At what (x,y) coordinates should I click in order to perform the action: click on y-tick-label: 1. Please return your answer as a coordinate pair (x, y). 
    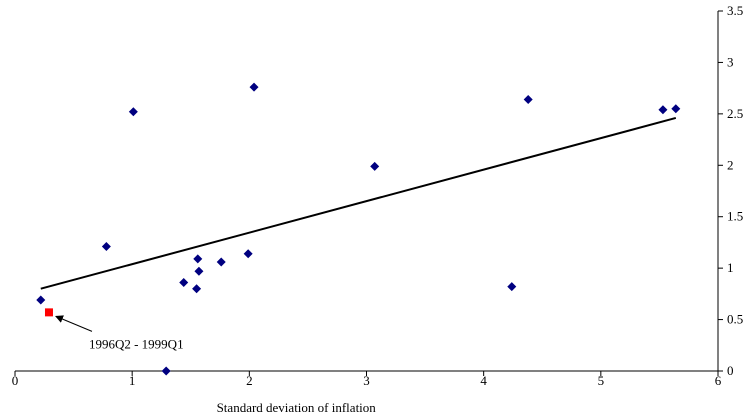
    Looking at the image, I should click on (730, 267).